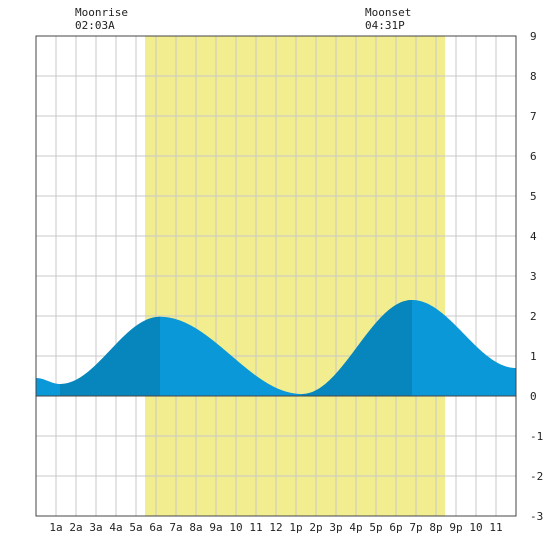  Describe the element at coordinates (135, 527) in the screenshot. I see `x-tick-label: 5a` at that location.